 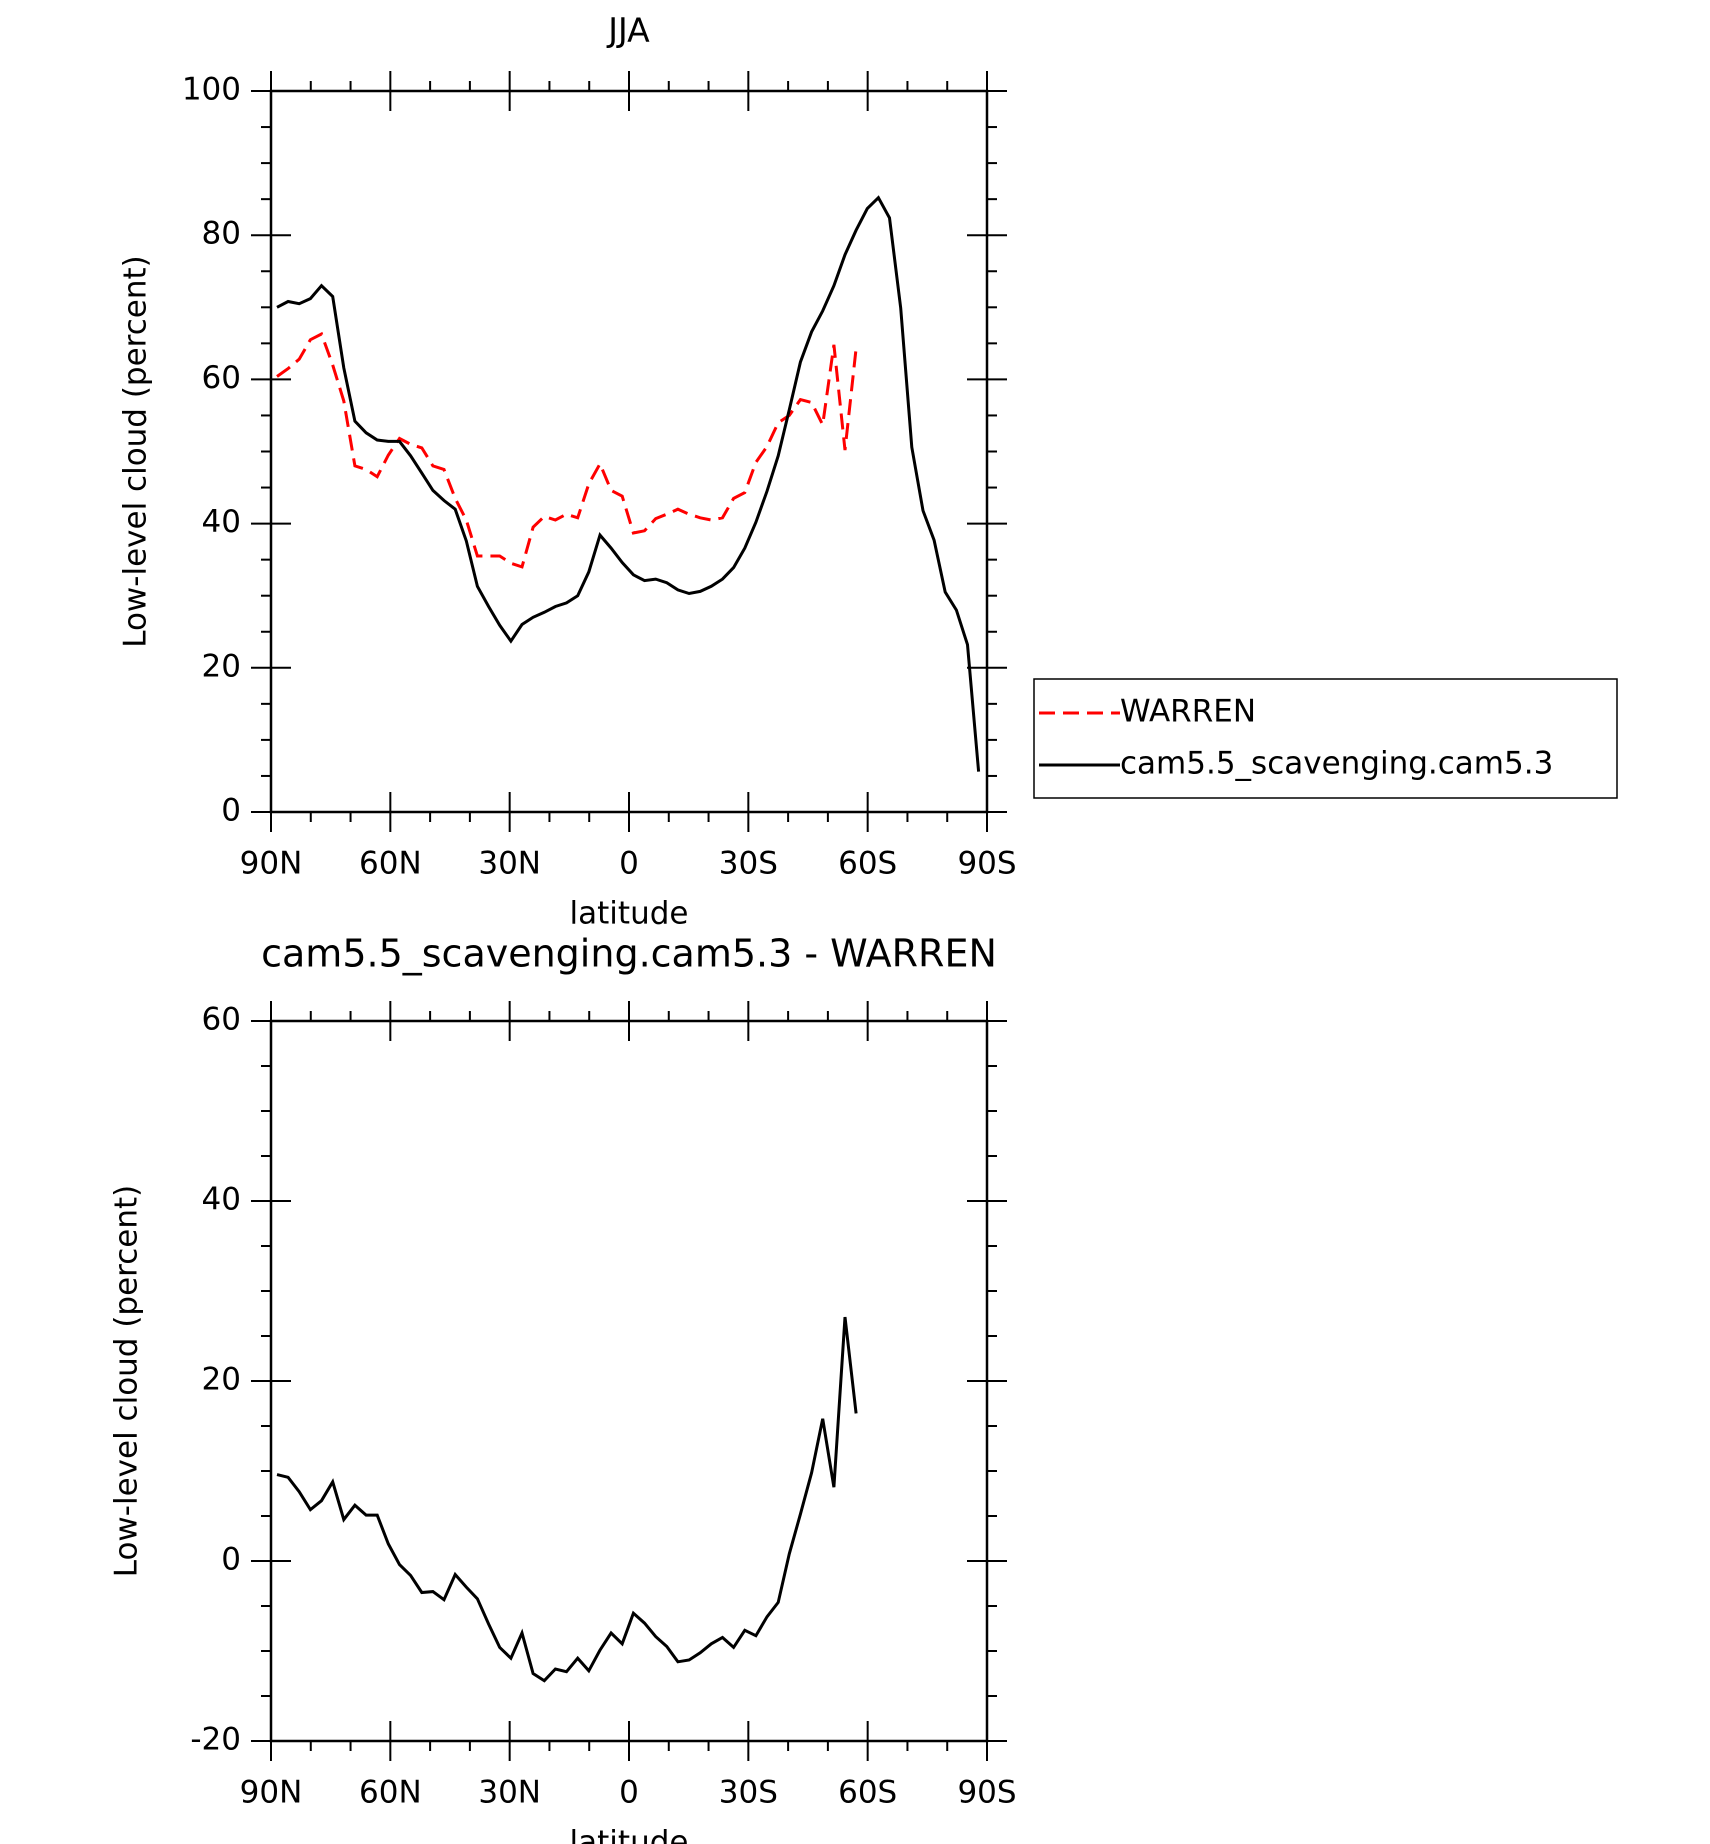 What do you see at coordinates (629, 954) in the screenshot?
I see `chart-title: cam5.5_scavenging.cam5.3 - WARREN` at bounding box center [629, 954].